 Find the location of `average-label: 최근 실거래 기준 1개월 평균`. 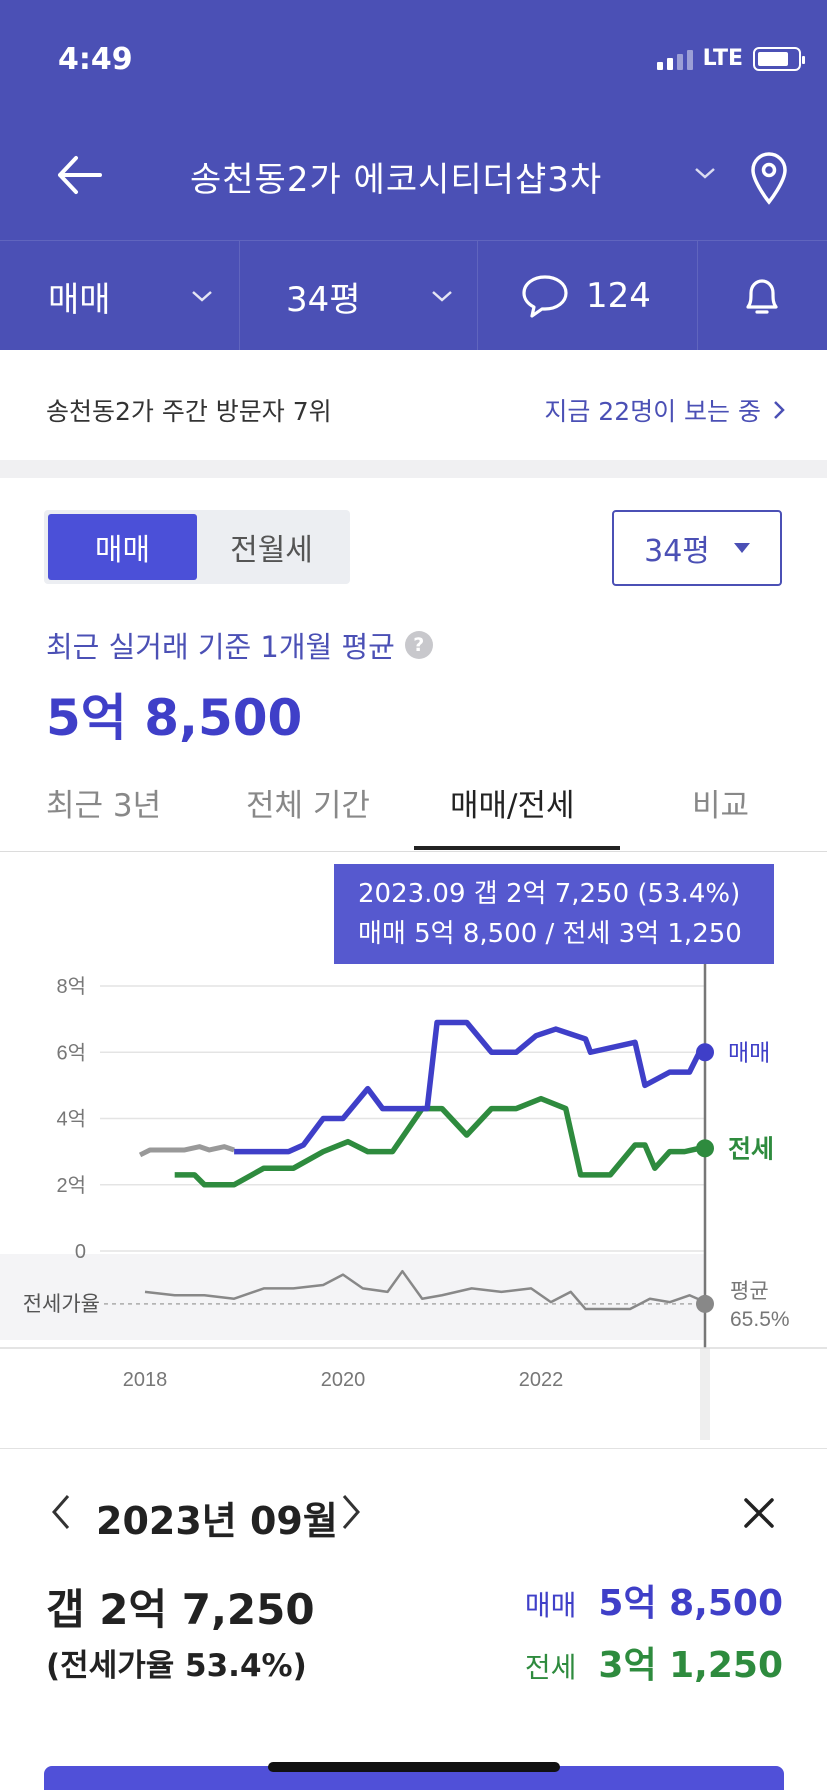

average-label: 최근 실거래 기준 1개월 평균 is located at coordinates (220, 647).